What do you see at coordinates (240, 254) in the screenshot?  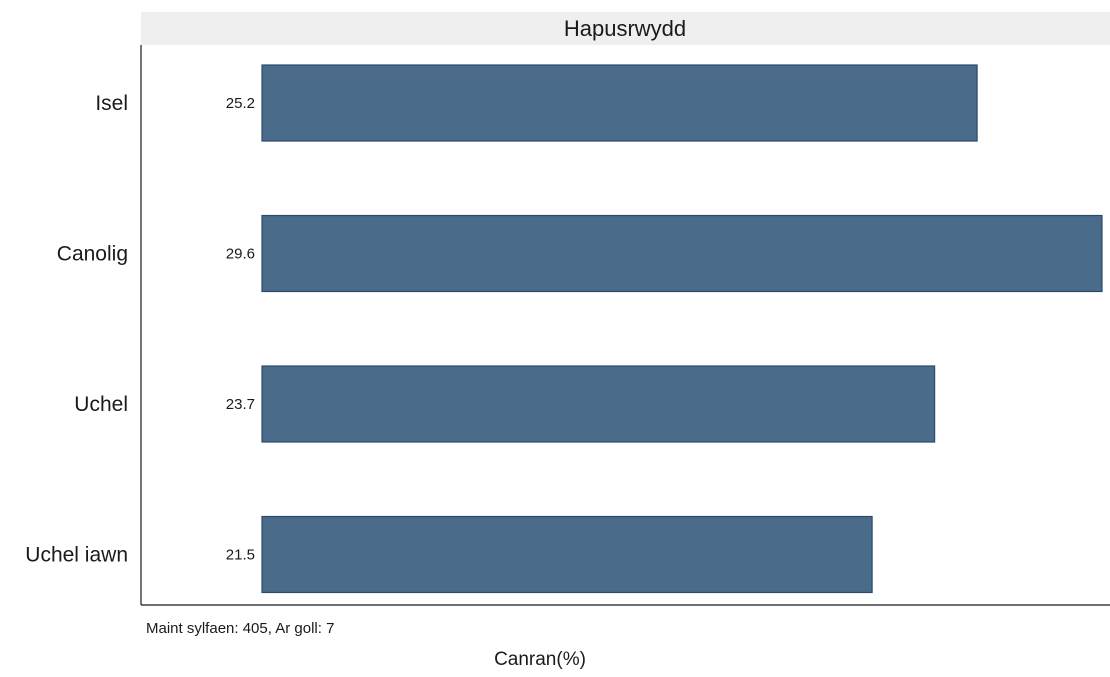 I see `value-label-canolig: 29.6` at bounding box center [240, 254].